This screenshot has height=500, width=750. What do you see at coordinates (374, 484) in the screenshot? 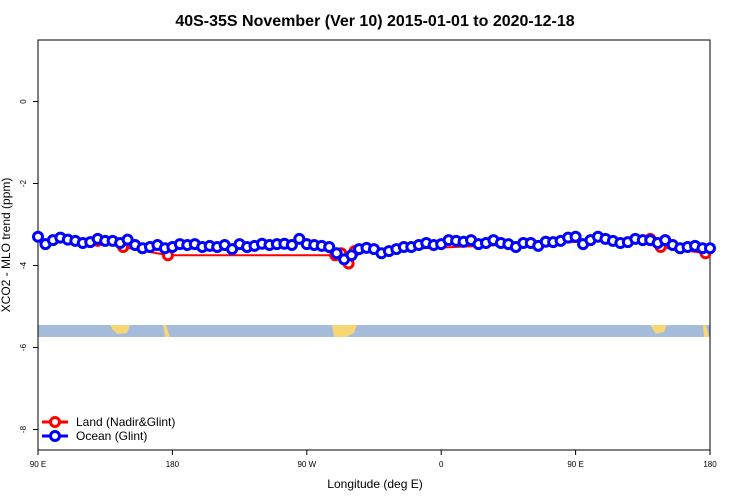
I see `x-axis-label: Longitude (deg E)` at bounding box center [374, 484].